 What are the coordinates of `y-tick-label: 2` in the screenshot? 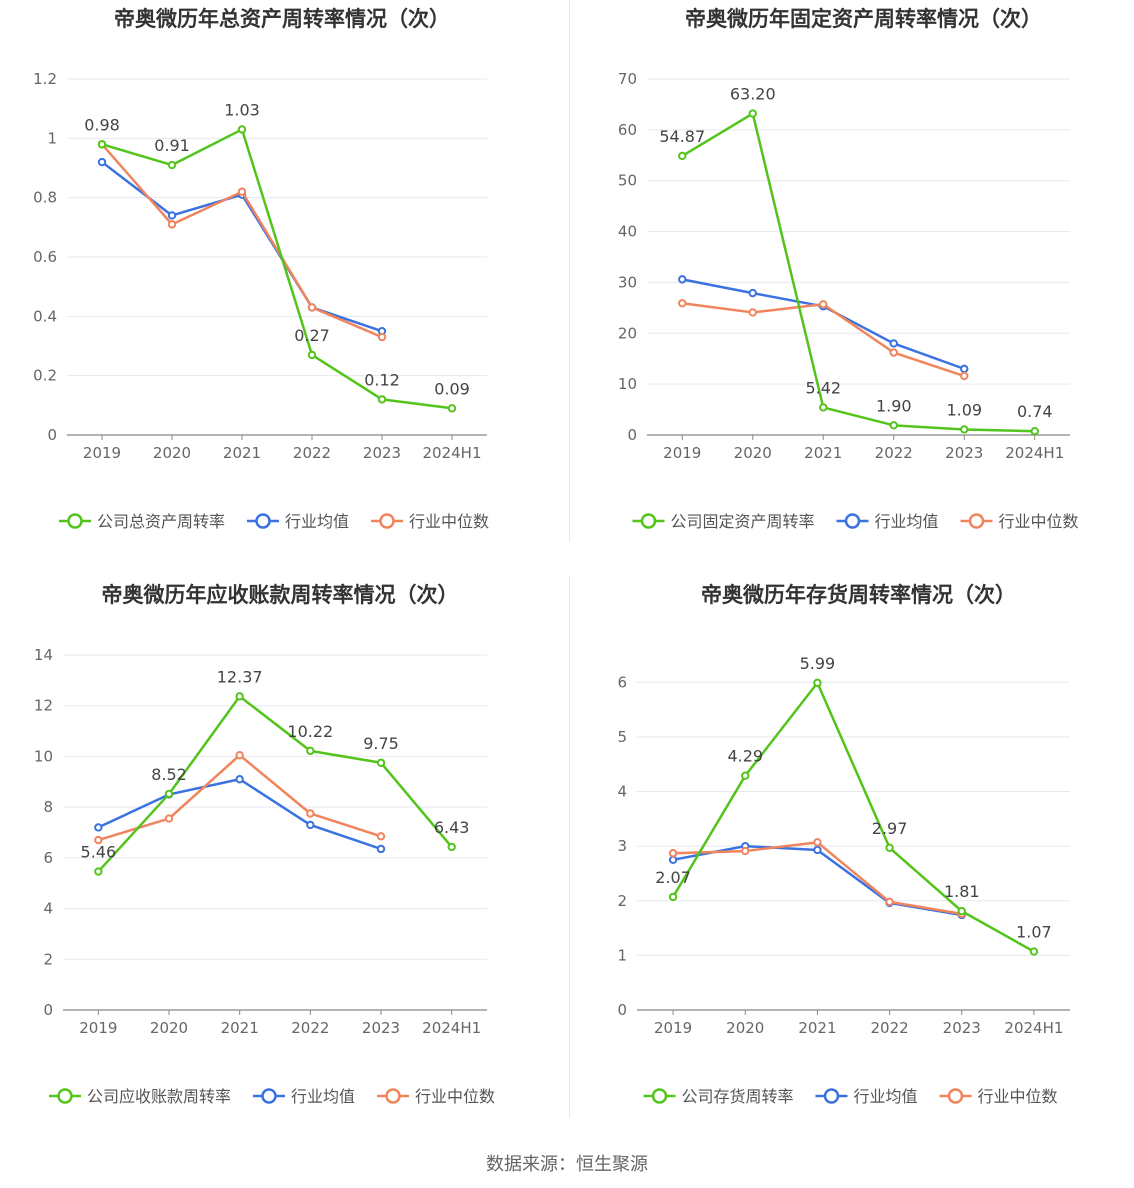 It's located at (48, 959).